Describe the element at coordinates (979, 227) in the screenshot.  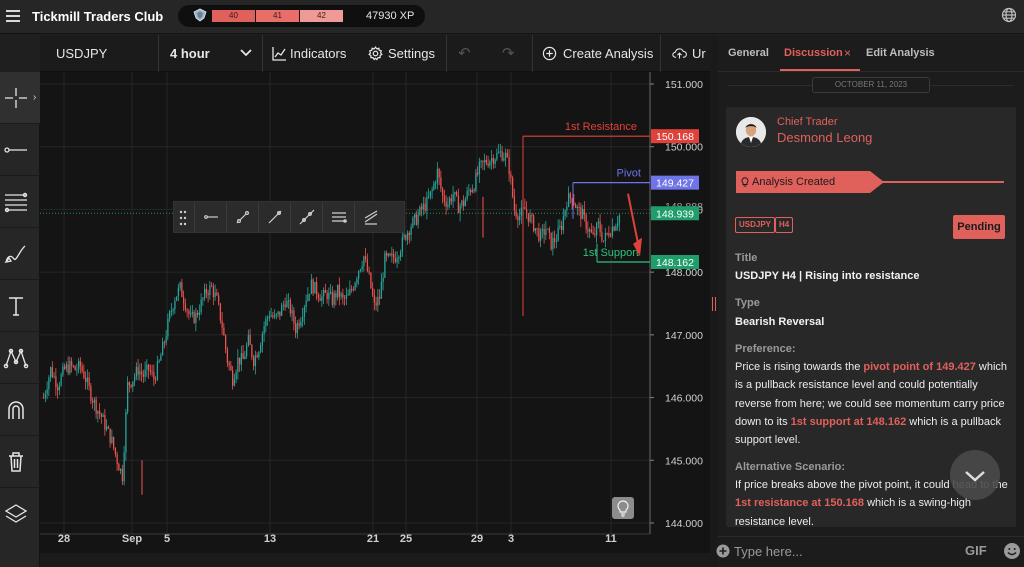
I see `pending-status-button: Pending` at that location.